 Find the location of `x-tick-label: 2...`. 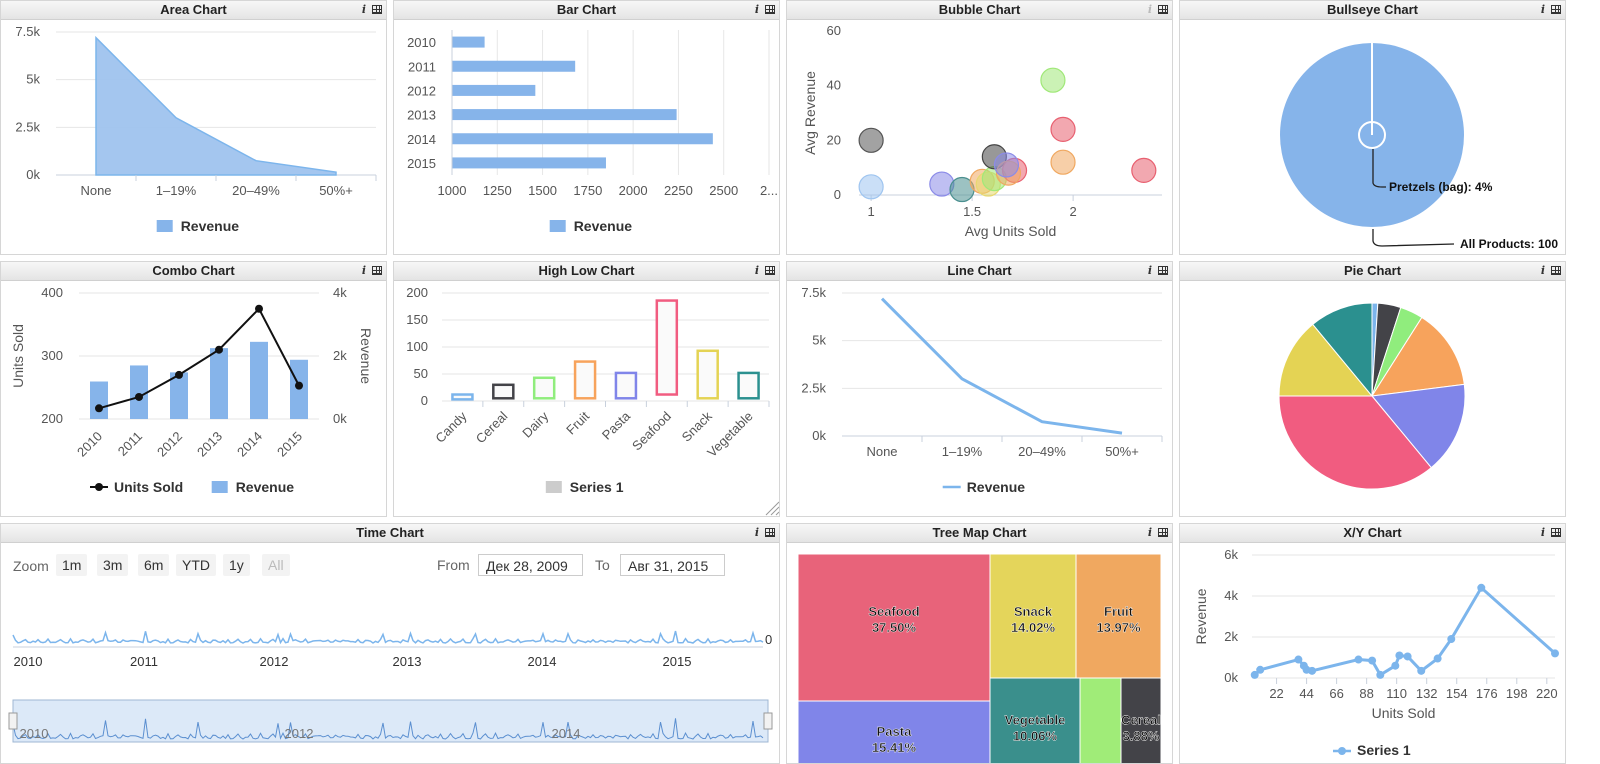

x-tick-label: 2... is located at coordinates (769, 190).